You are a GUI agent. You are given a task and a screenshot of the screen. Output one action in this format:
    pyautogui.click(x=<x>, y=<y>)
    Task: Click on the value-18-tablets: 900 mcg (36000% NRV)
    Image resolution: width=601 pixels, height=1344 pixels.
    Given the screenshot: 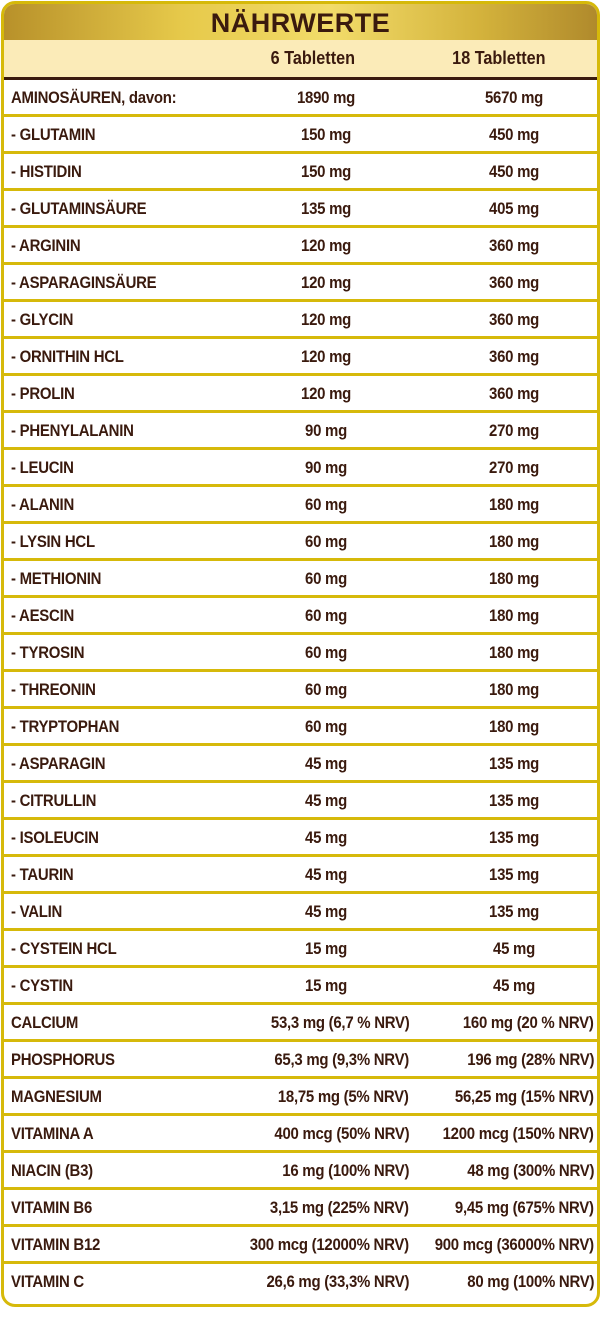 What is the action you would take?
    pyautogui.click(x=514, y=1244)
    